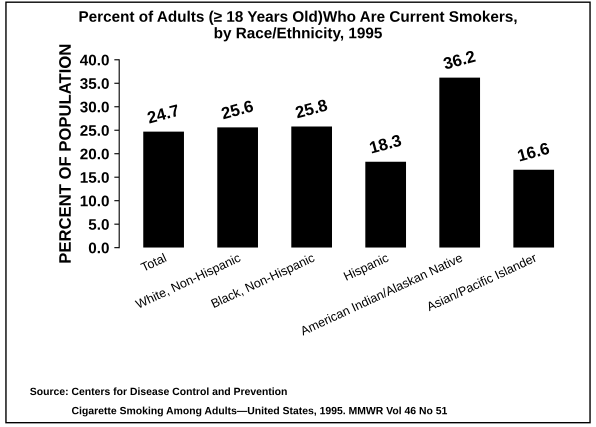  Describe the element at coordinates (237, 110) in the screenshot. I see `data-label: 25.6` at that location.